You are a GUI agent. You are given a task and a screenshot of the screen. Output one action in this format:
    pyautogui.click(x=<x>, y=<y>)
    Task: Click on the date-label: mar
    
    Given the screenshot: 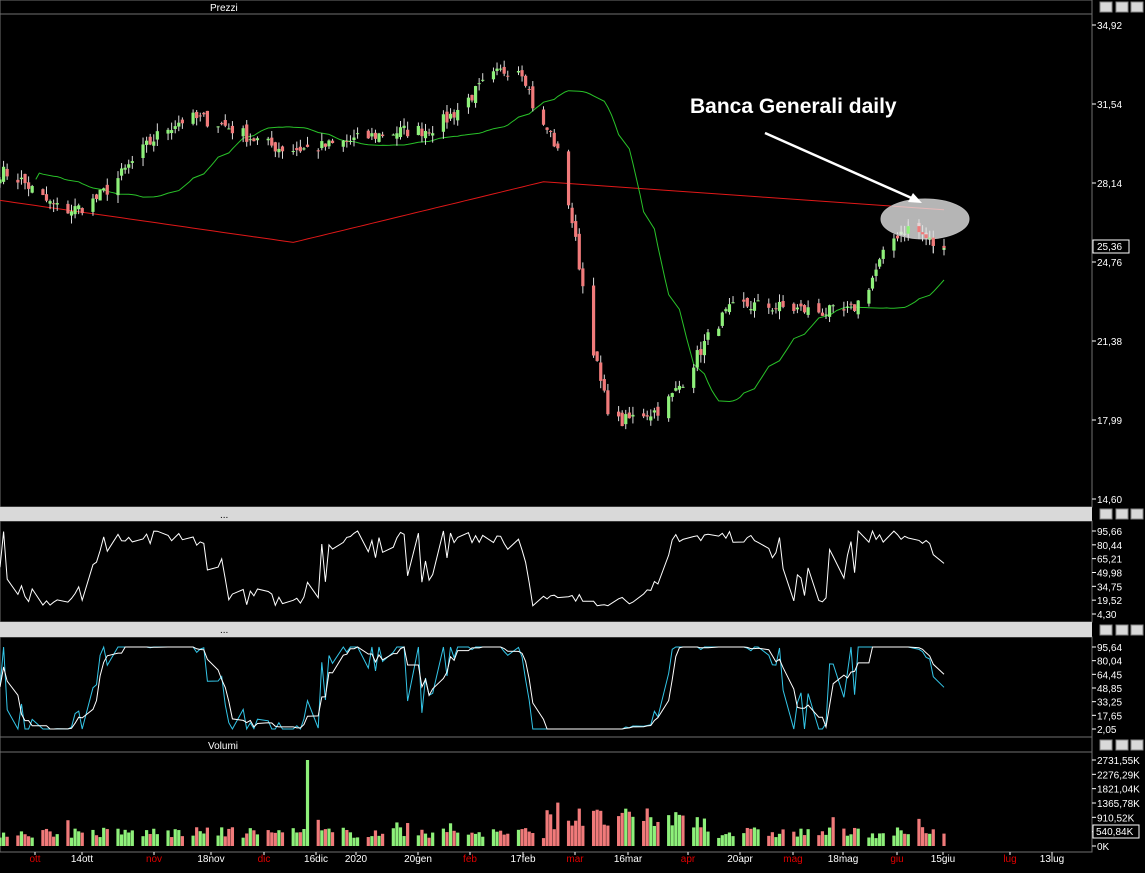 What is the action you would take?
    pyautogui.click(x=575, y=859)
    